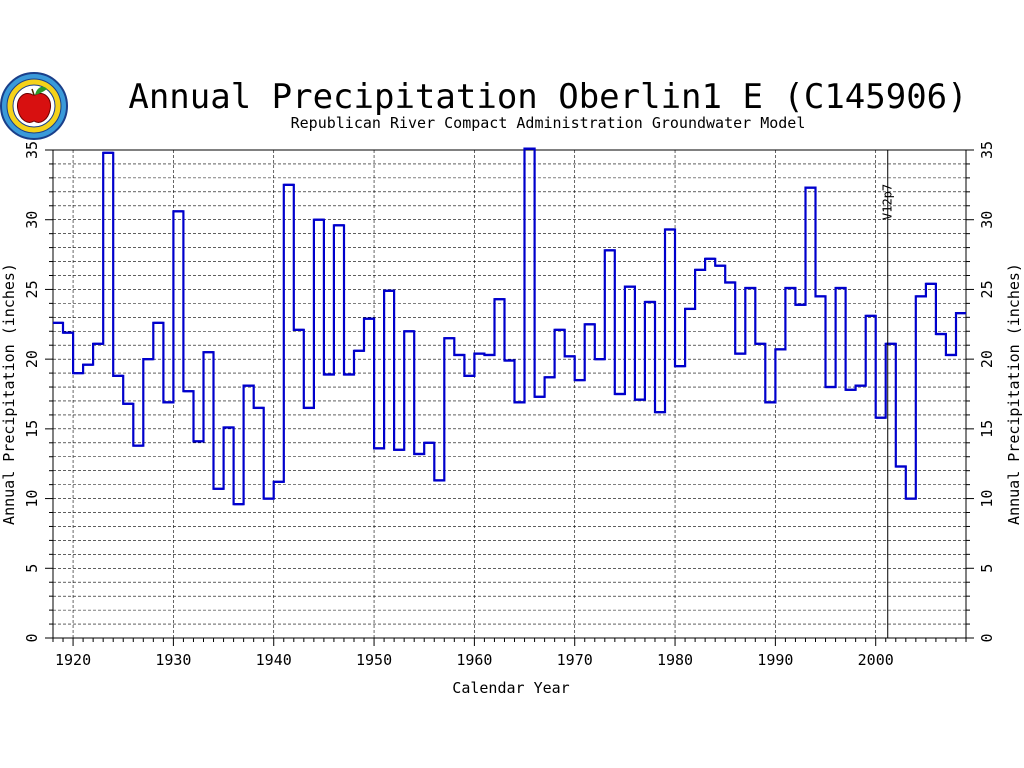  What do you see at coordinates (987, 289) in the screenshot?
I see `y-tick-label-right: 25` at bounding box center [987, 289].